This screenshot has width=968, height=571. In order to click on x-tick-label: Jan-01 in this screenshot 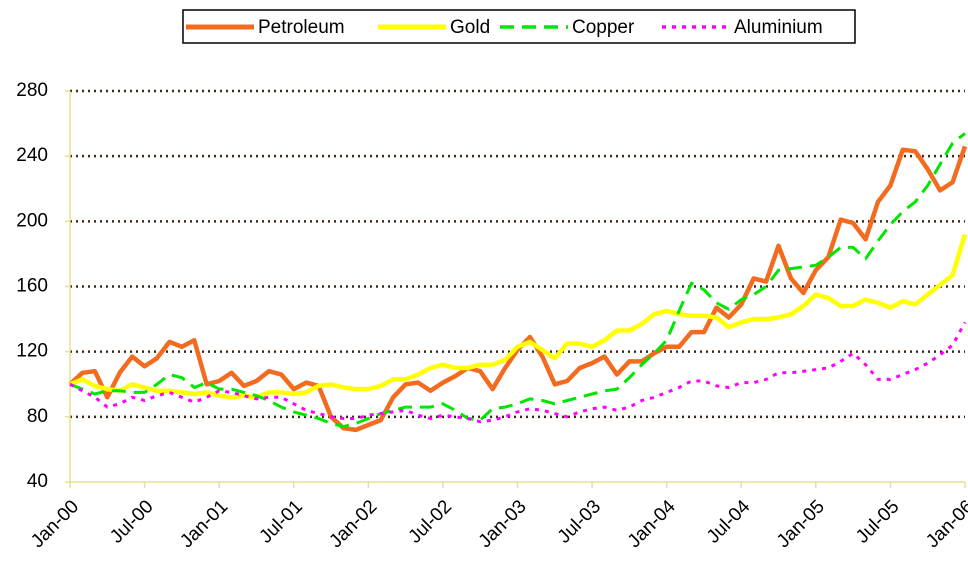, I will do `click(204, 524)`.